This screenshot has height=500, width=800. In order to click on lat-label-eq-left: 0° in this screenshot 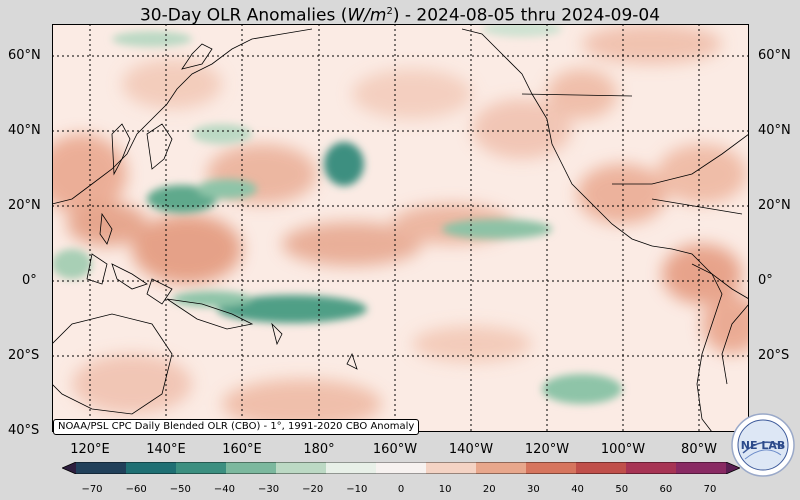, I will do `click(29, 280)`.